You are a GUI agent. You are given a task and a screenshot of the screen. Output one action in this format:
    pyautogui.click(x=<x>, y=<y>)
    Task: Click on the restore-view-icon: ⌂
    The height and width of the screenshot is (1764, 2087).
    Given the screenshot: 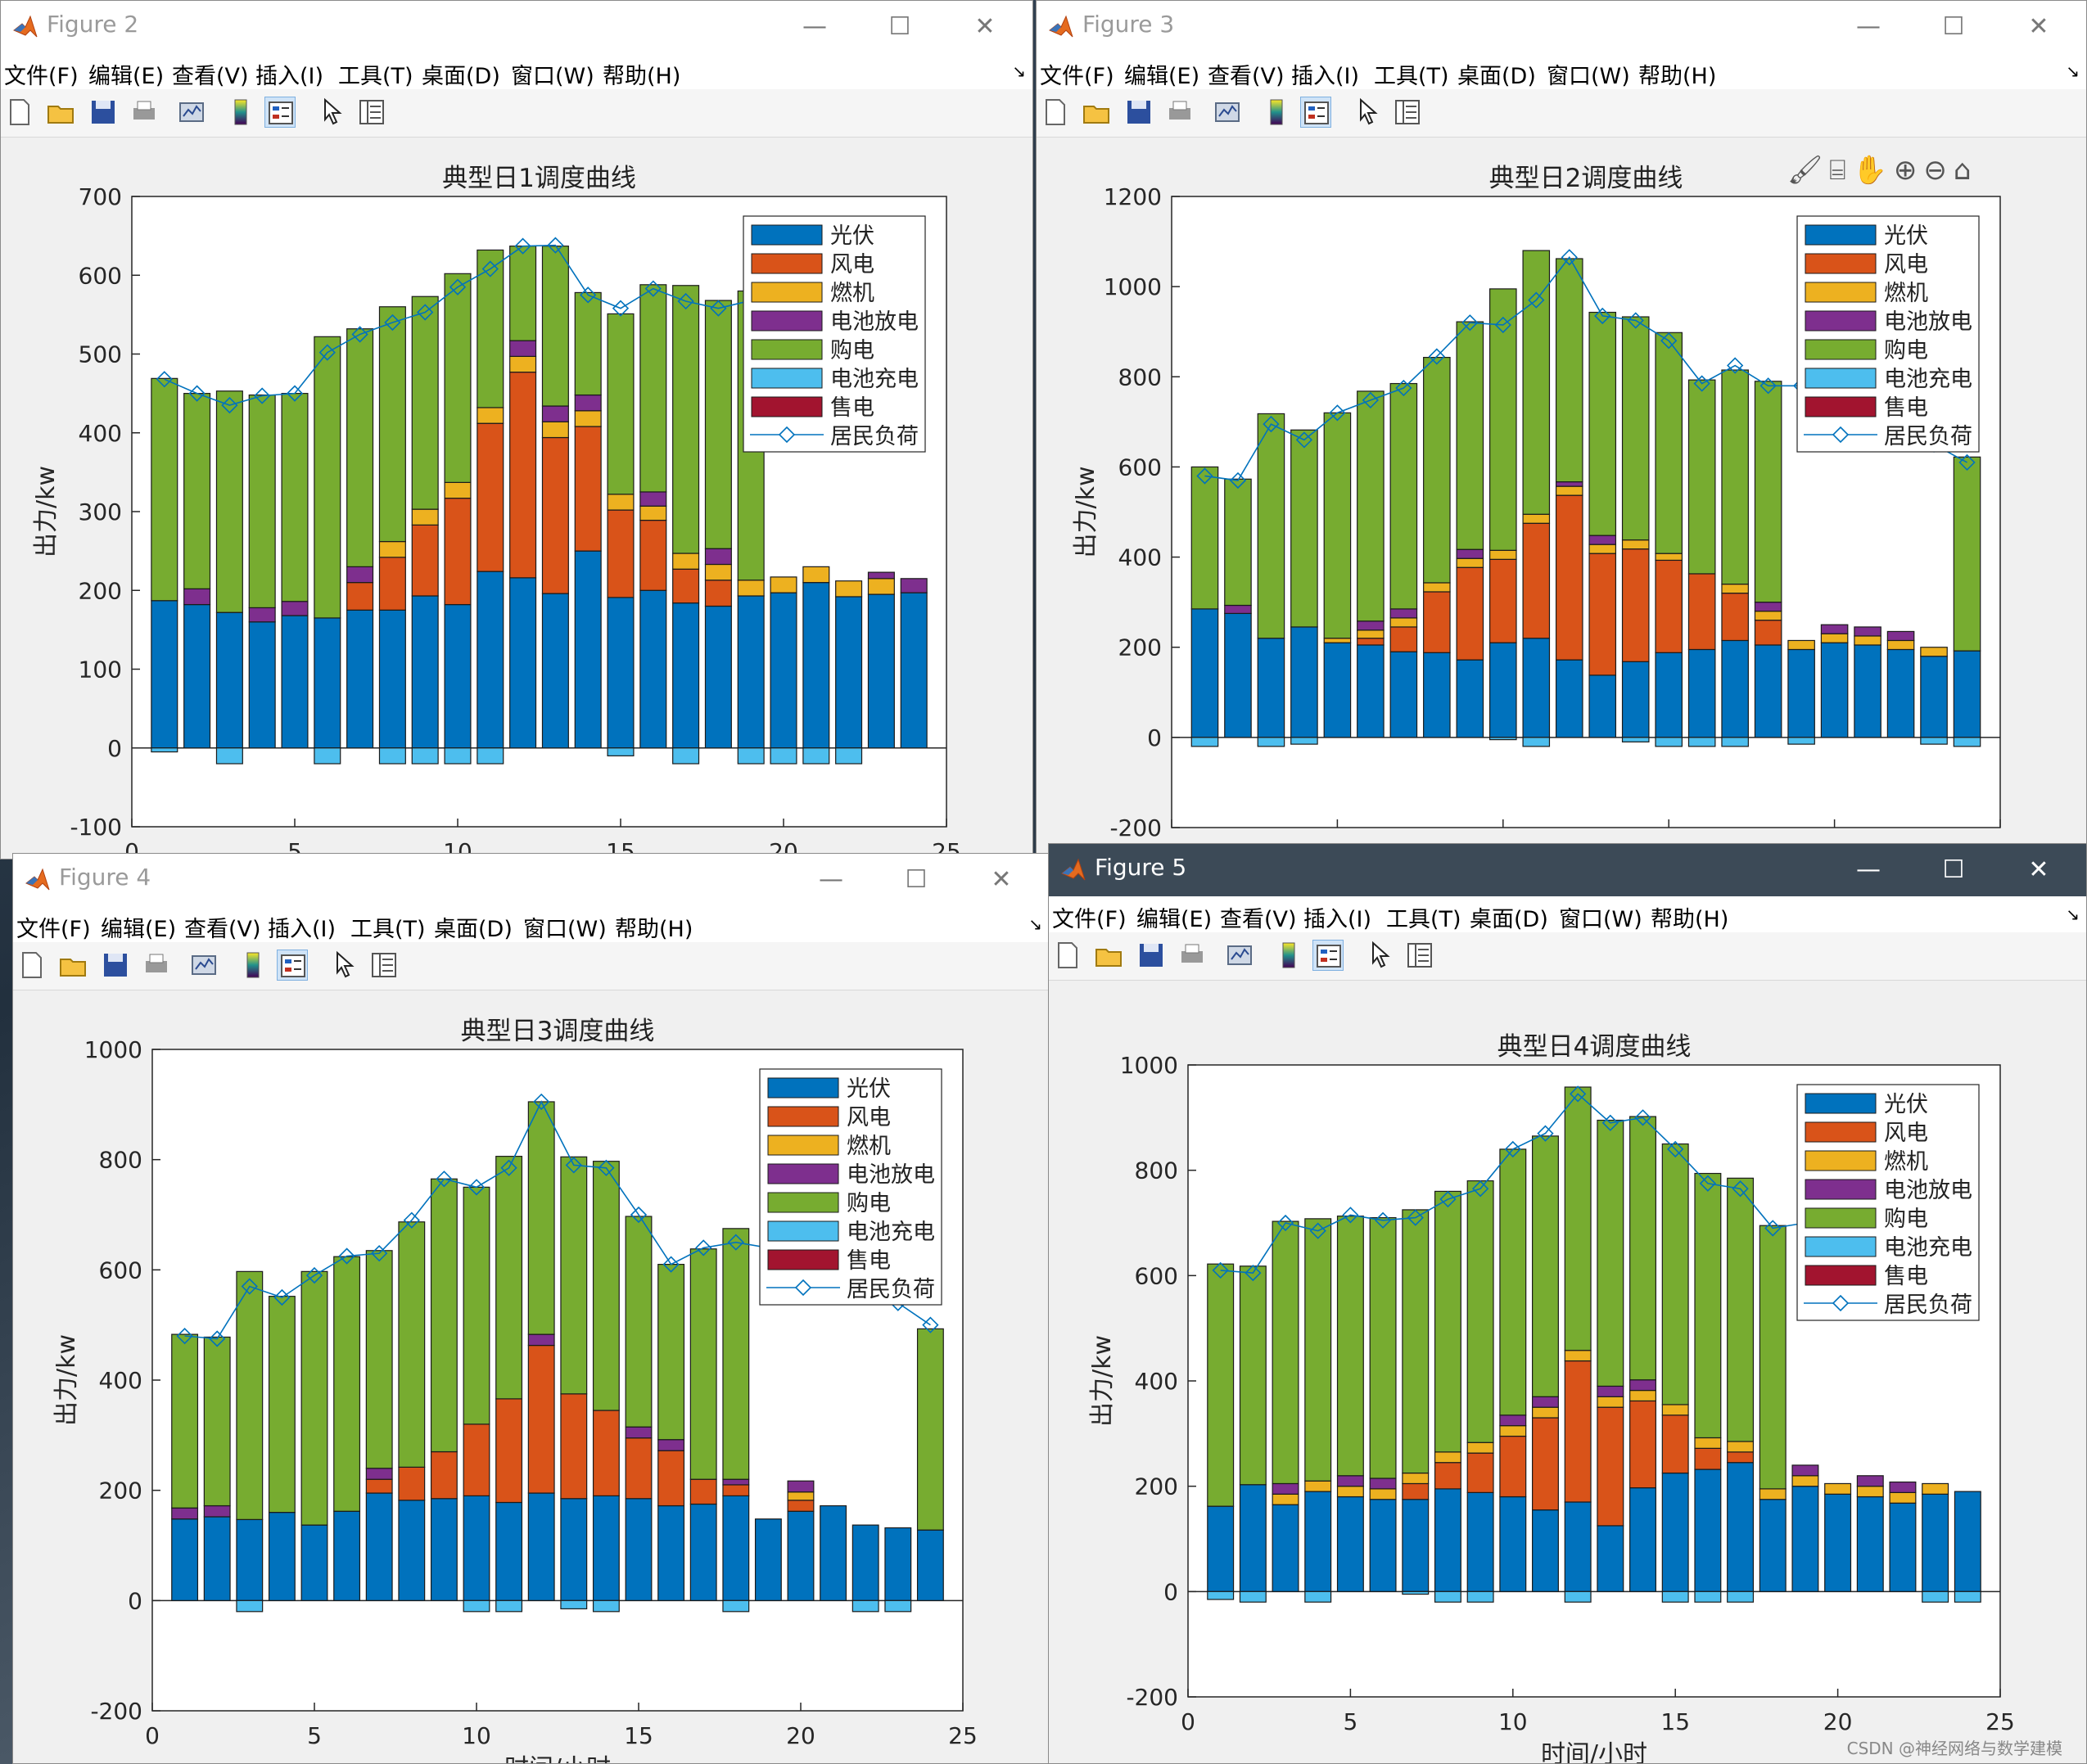 What is the action you would take?
    pyautogui.click(x=1963, y=170)
    